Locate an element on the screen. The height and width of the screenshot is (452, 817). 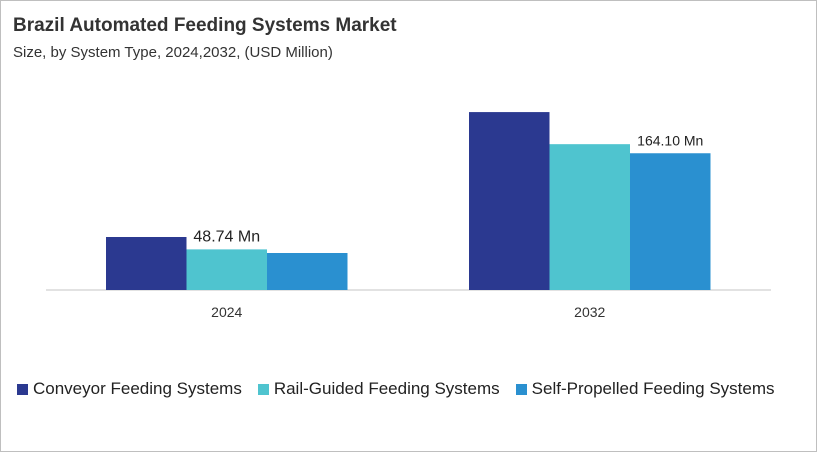
legend-label: Rail-Guided Feeding Systems is located at coordinates (386, 388).